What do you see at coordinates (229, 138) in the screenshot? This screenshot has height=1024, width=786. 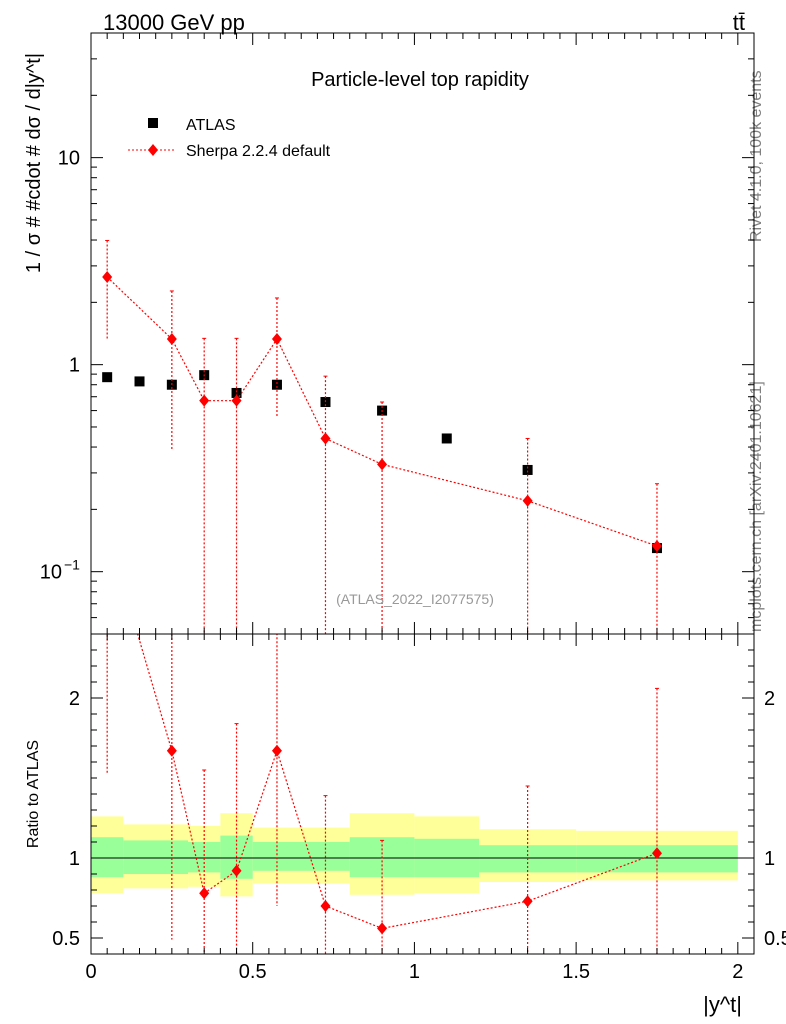 I see `legend: ATLAS Sherpa 2.2.4 default` at bounding box center [229, 138].